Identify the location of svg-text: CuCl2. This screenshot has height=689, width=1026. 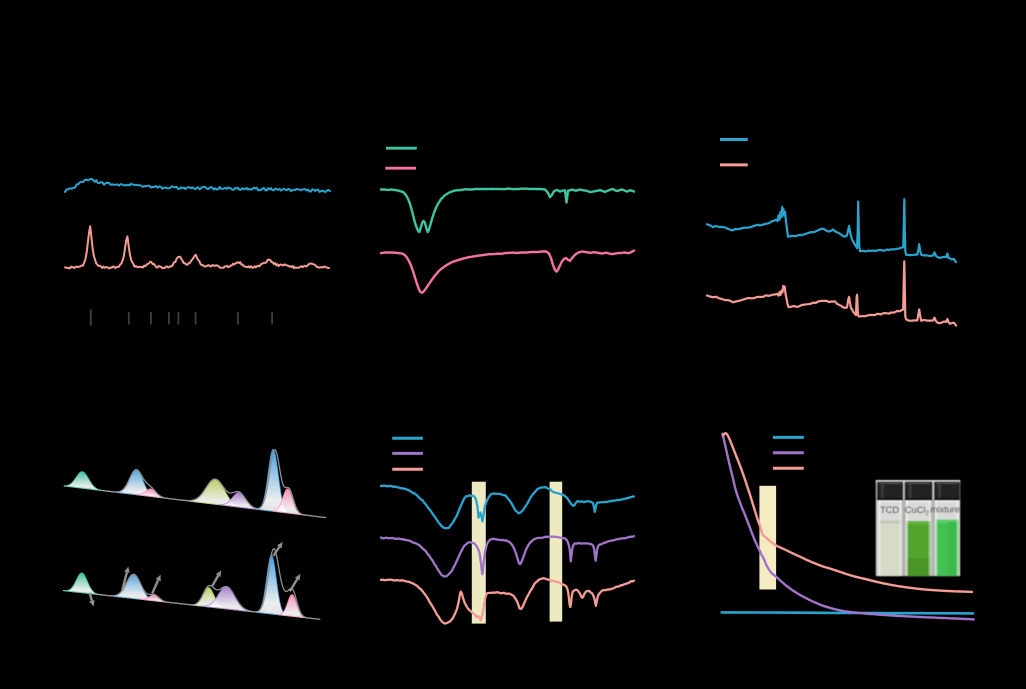
(917, 511).